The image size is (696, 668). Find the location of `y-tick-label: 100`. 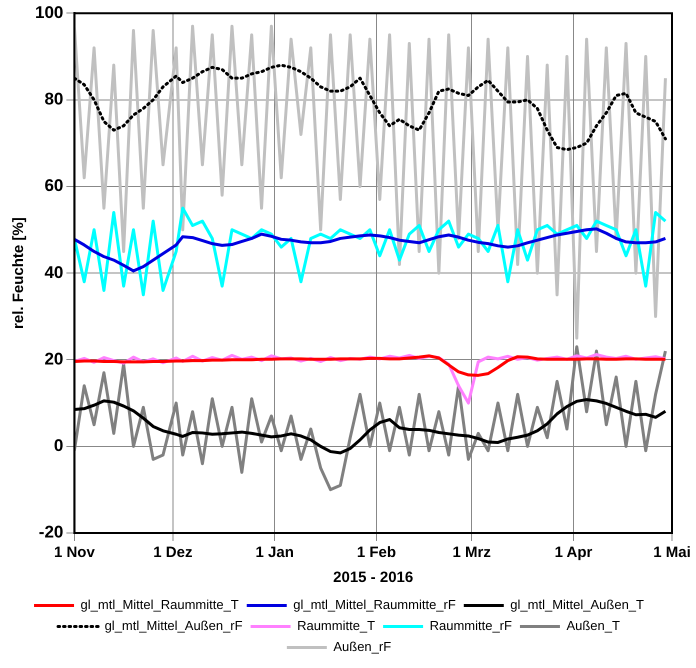

y-tick-label: 100 is located at coordinates (49, 12).